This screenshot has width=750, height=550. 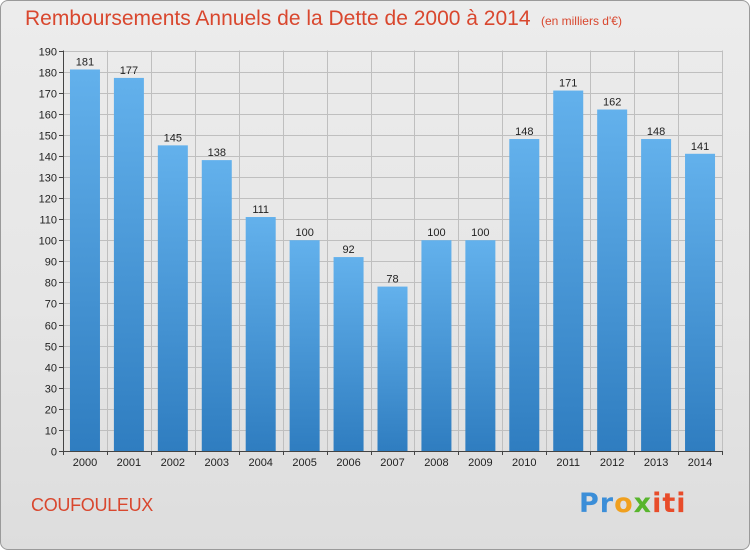 I want to click on y-tick-label: 40, so click(x=51, y=369).